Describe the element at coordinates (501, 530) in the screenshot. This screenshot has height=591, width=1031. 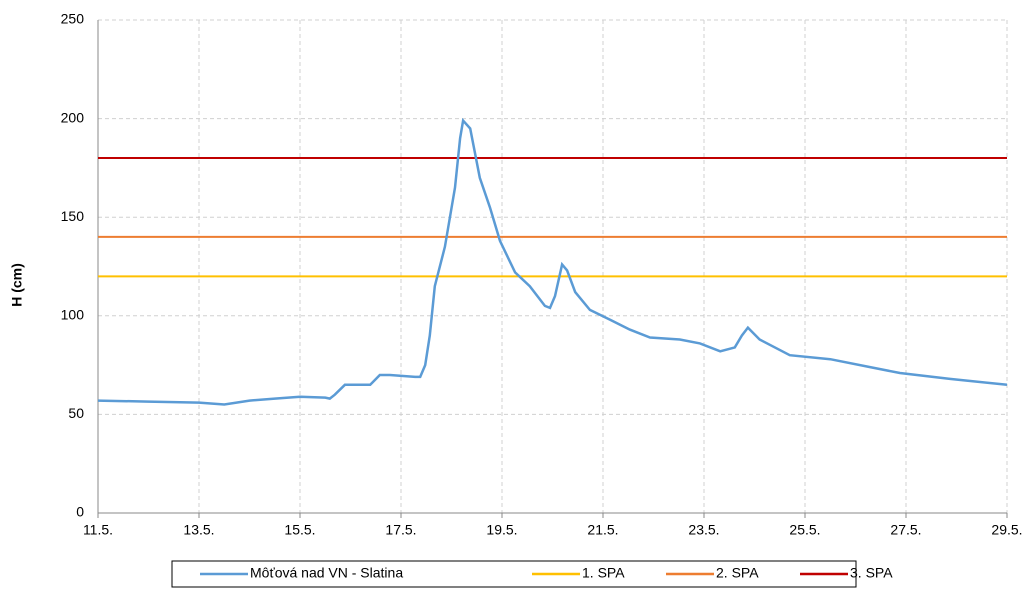
I see `x-tick-label: 19.5.` at that location.